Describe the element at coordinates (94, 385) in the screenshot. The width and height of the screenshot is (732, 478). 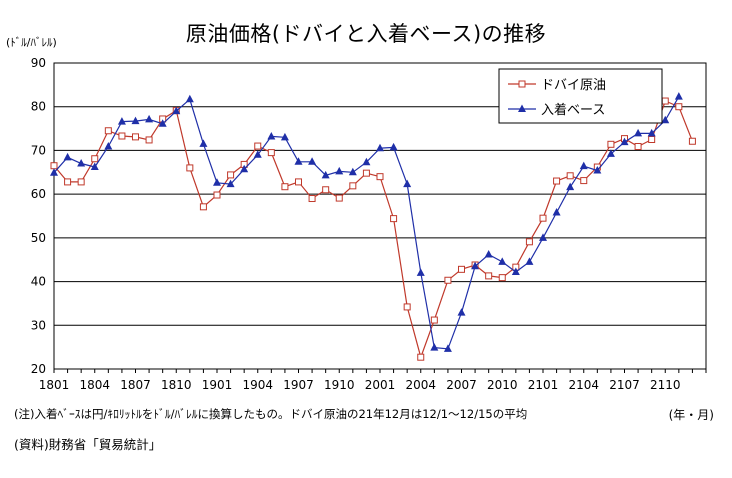
I see `x-tick-label: 1804` at that location.